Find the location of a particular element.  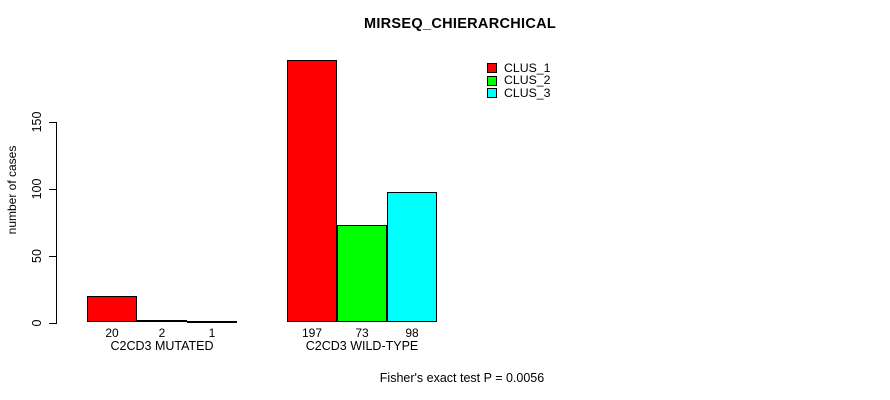

category-label: C2CD3 MUTATED is located at coordinates (162, 346).